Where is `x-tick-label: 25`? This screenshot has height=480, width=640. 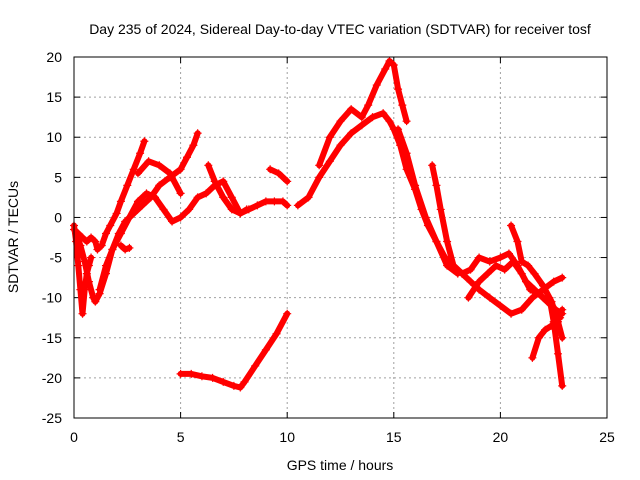 x-tick-label: 25 is located at coordinates (607, 437).